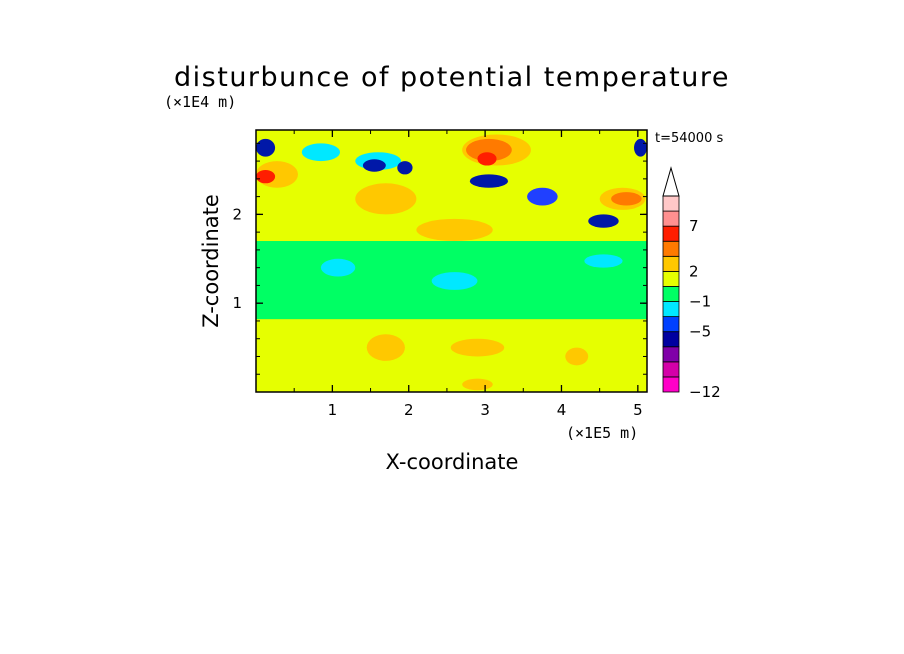 The image size is (904, 654). Describe the element at coordinates (485, 410) in the screenshot. I see `x-tick-label: 3` at that location.